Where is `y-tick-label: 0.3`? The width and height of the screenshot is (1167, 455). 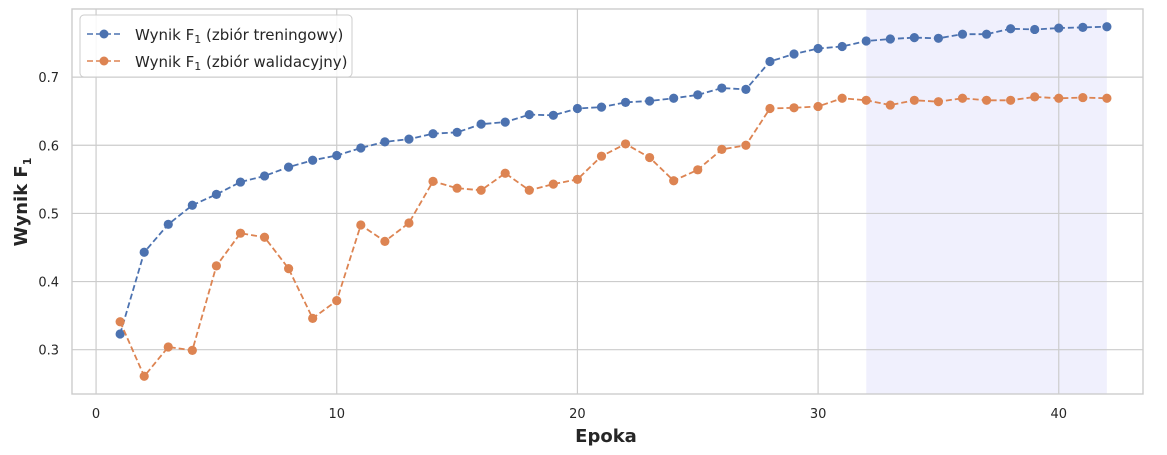 y-tick-label: 0.3 is located at coordinates (48, 351).